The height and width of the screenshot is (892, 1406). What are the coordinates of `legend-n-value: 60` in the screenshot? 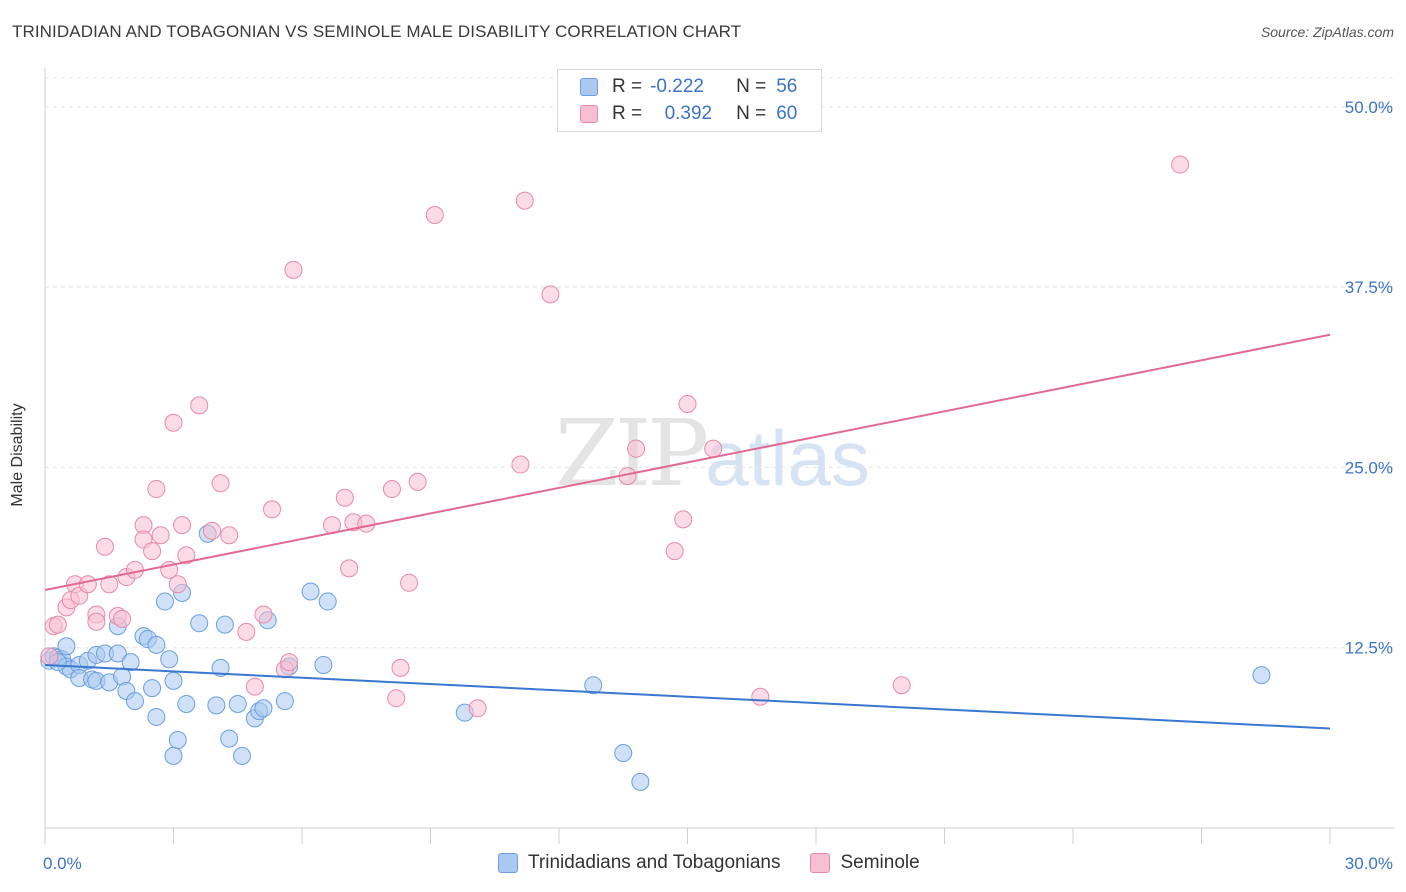 It's located at (787, 113).